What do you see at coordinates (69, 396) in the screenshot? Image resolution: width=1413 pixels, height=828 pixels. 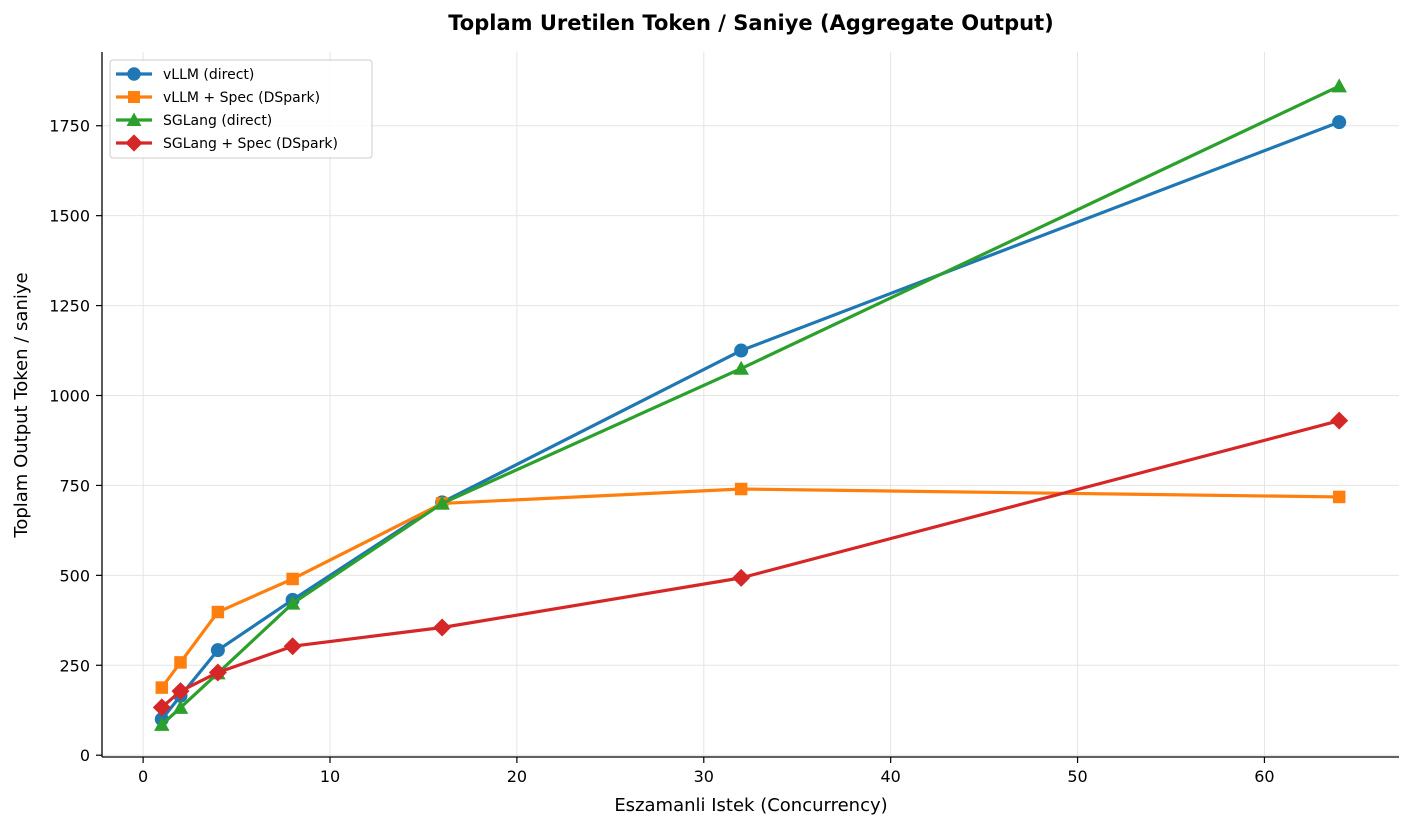 I see `y-tick-label: 1000` at bounding box center [69, 396].